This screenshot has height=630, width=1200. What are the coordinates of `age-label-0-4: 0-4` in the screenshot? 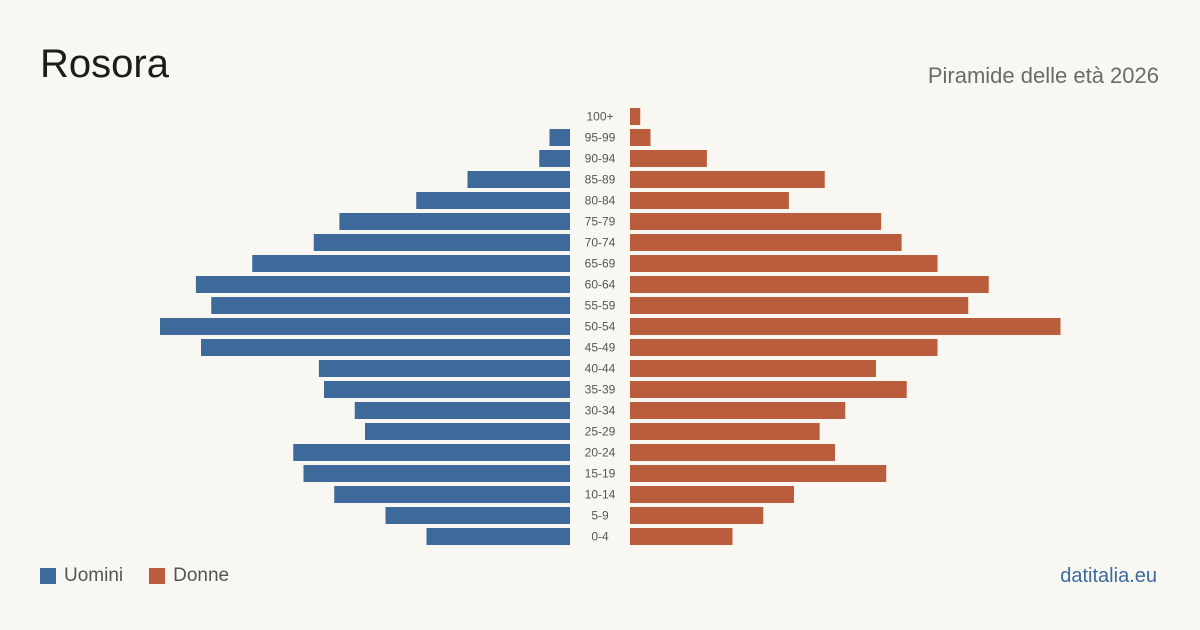 It's located at (600, 537).